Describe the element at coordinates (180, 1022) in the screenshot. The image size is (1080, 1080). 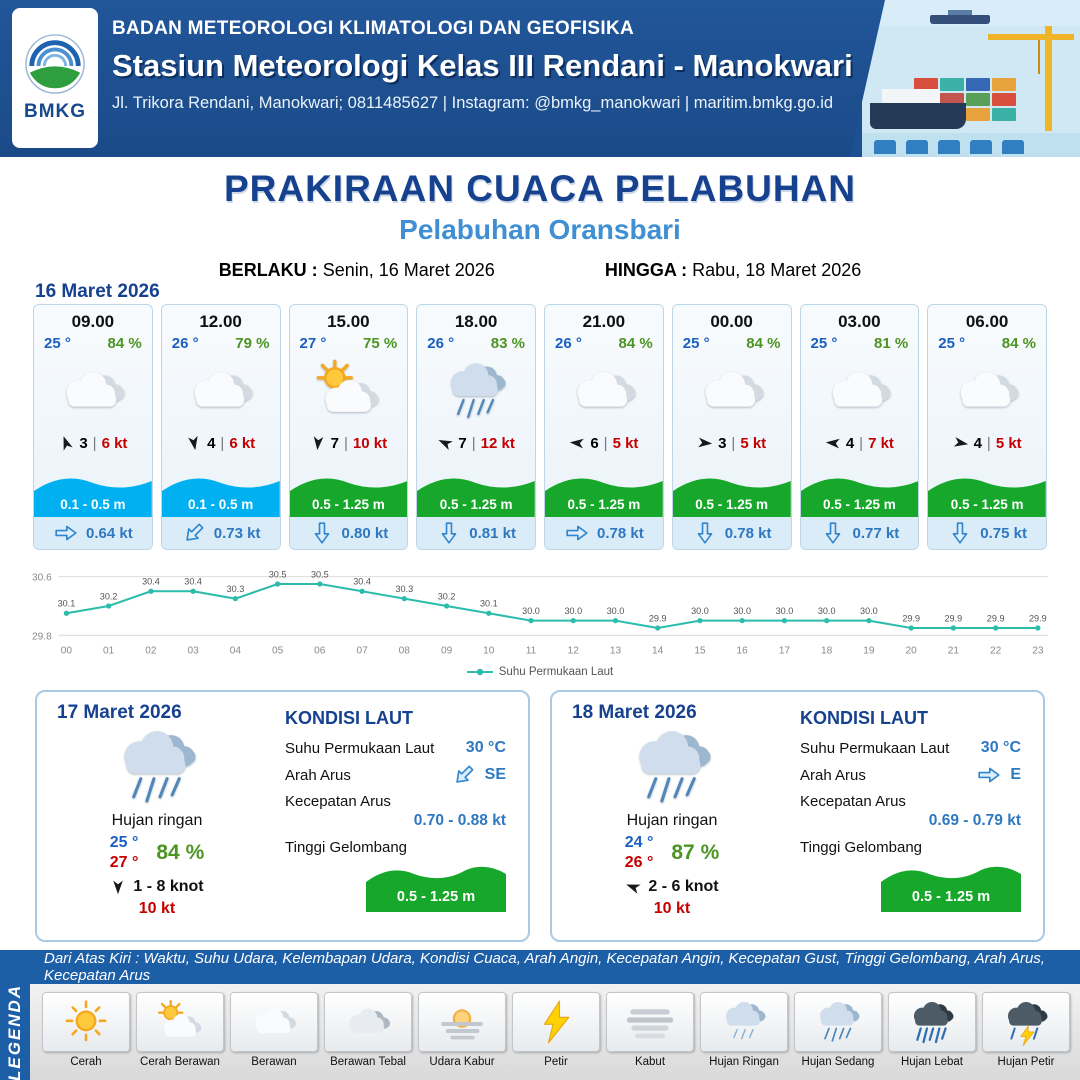
I see `sun-cloud-icon` at that location.